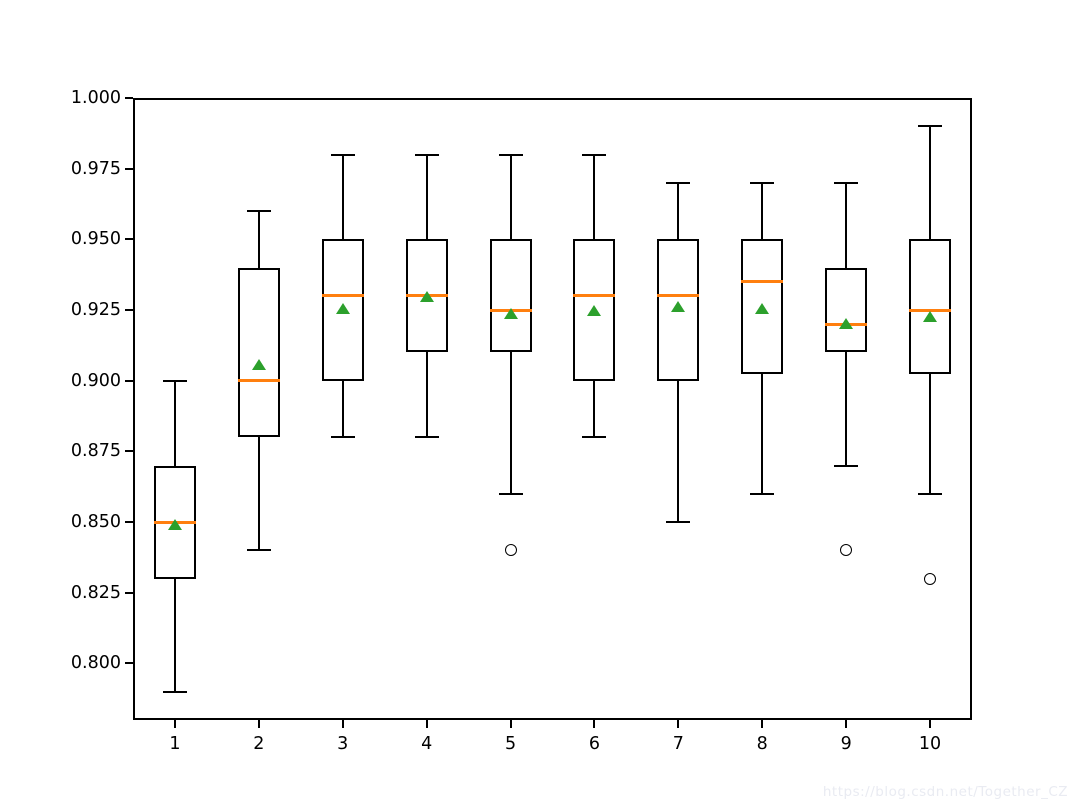 This screenshot has height=810, width=1080. What do you see at coordinates (95, 663) in the screenshot?
I see `y-tick-label: 0.800` at bounding box center [95, 663].